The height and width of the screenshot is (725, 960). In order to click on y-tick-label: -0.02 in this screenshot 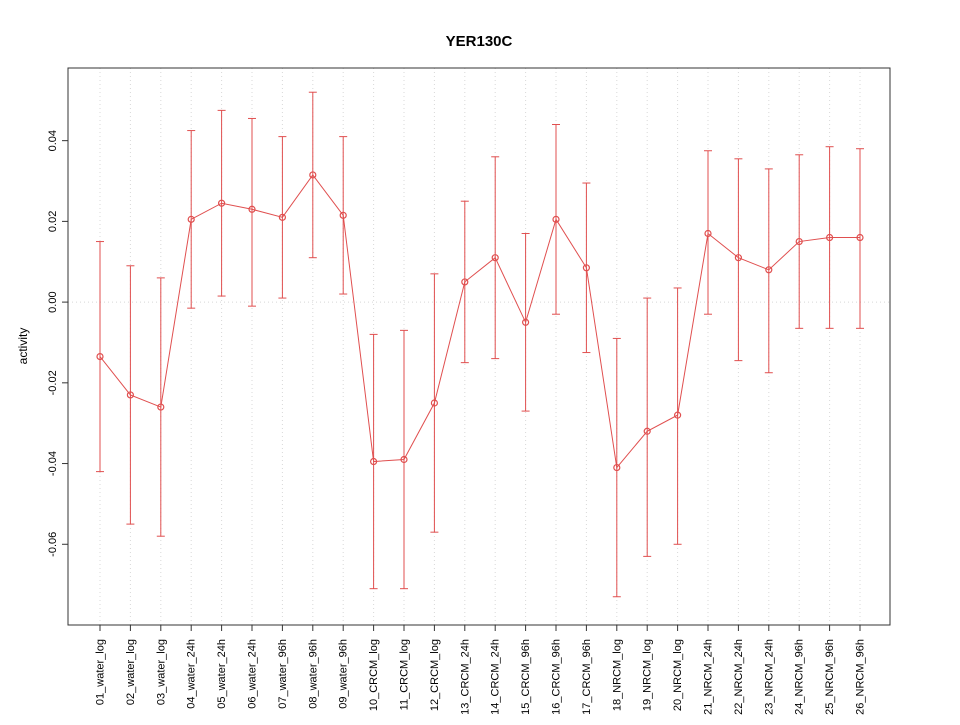, I will do `click(53, 382)`.